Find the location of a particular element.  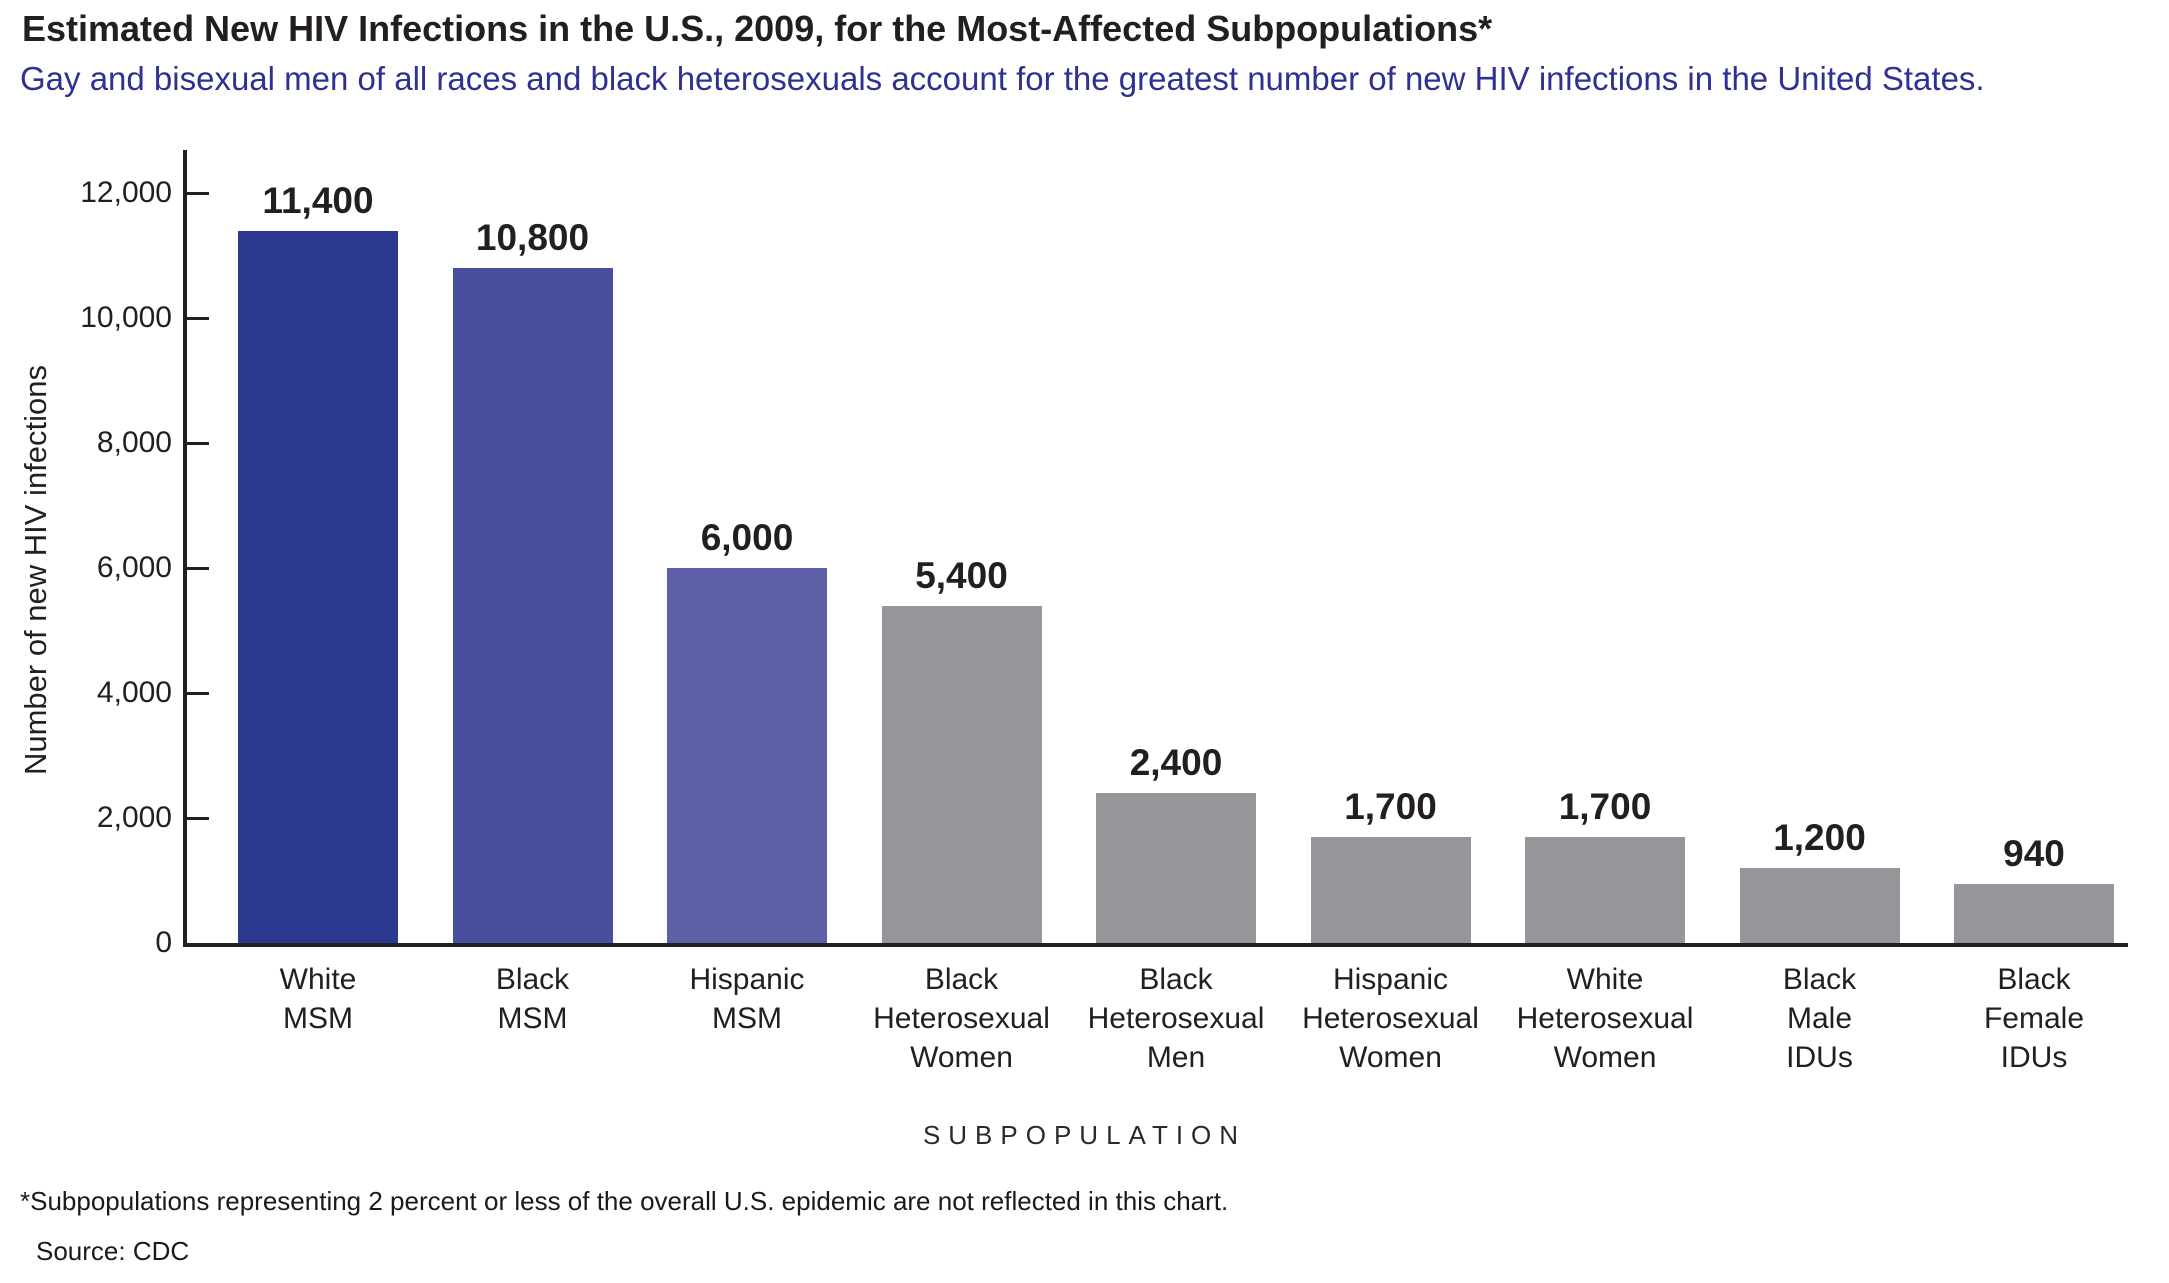

x-axis-line is located at coordinates (1155, 945).